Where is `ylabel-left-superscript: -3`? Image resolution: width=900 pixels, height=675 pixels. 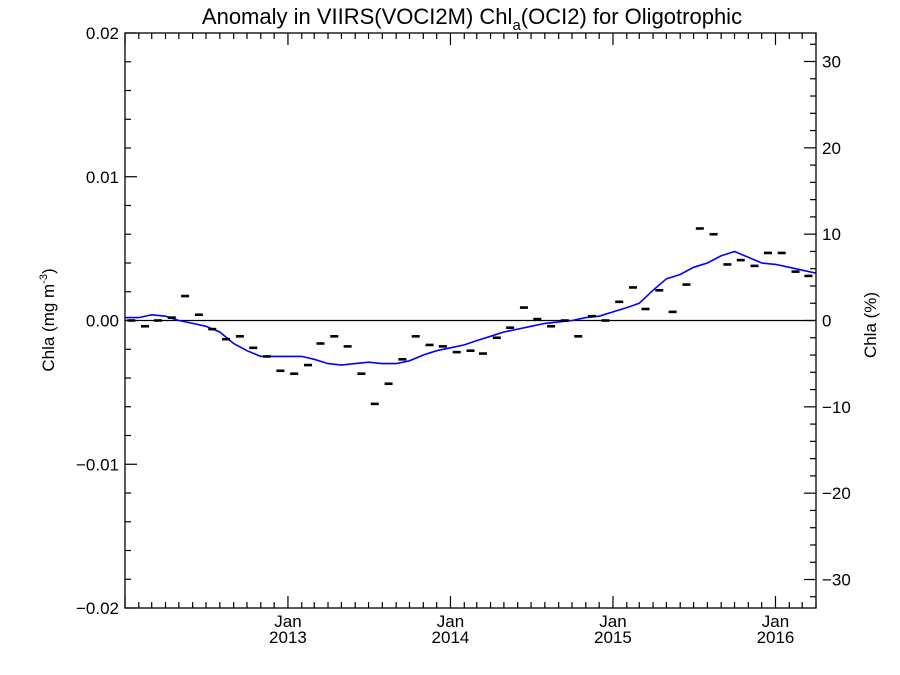 ylabel-left-superscript: -3 is located at coordinates (44, 279).